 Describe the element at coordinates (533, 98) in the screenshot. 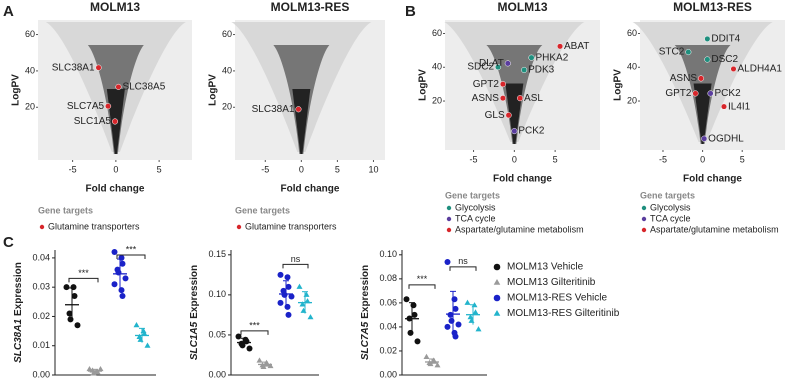

I see `gene-label: ASL` at that location.